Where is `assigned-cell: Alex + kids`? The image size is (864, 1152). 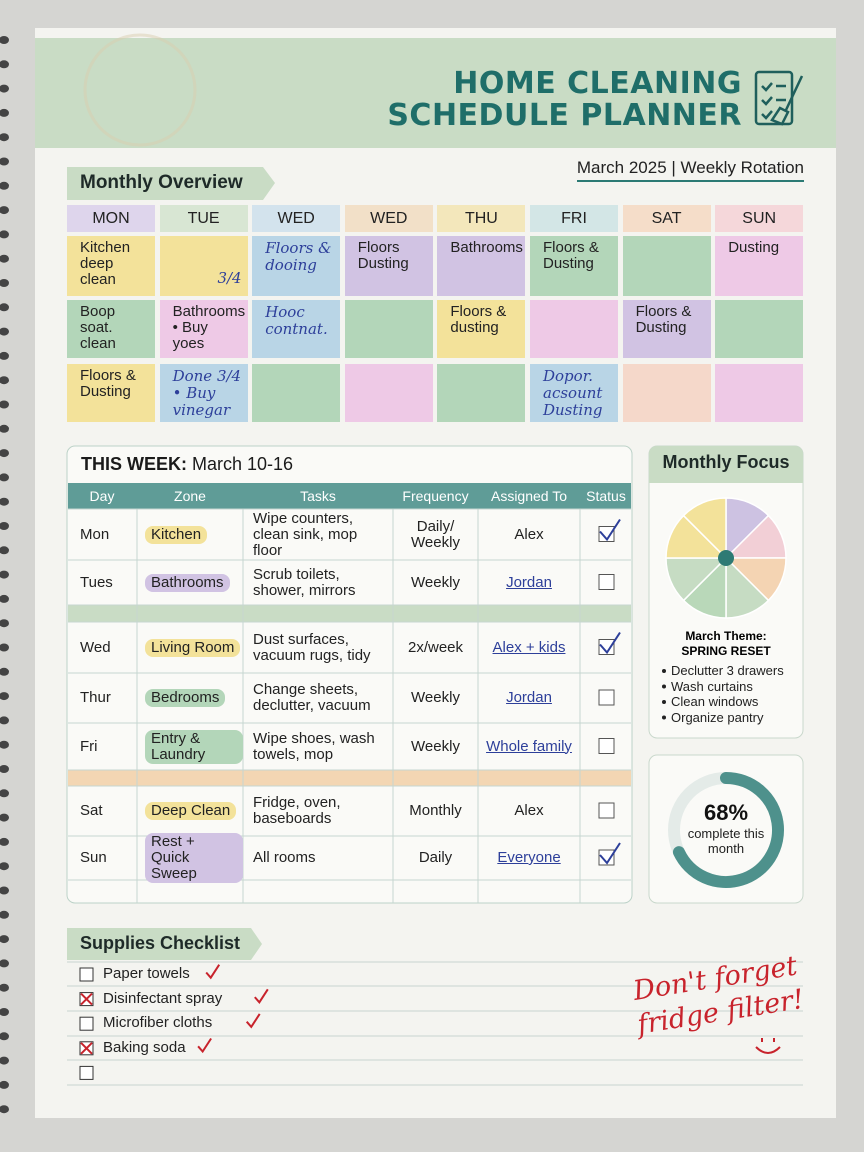
assigned-cell: Alex + kids is located at coordinates (529, 647).